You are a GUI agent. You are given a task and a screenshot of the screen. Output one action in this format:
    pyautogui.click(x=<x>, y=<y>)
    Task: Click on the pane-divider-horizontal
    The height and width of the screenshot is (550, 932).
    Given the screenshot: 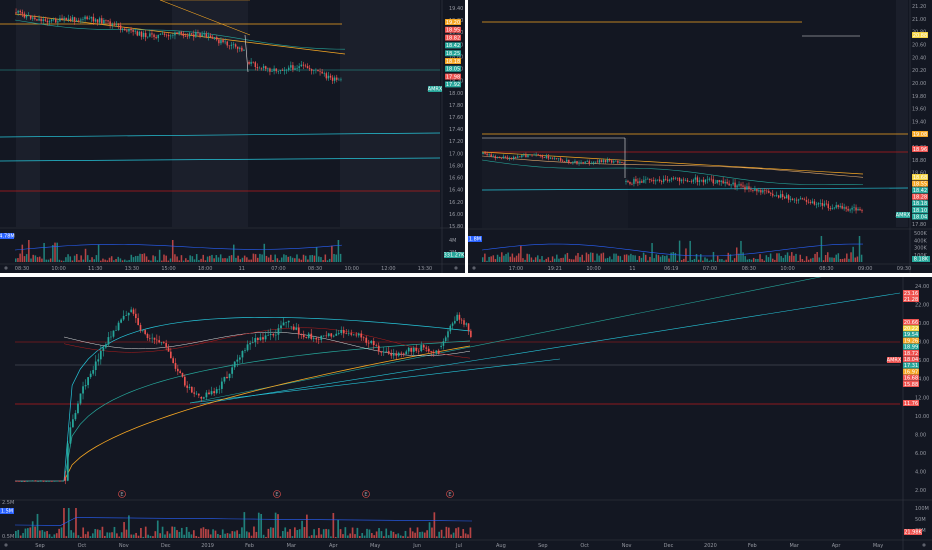 What is the action you would take?
    pyautogui.click(x=466, y=275)
    